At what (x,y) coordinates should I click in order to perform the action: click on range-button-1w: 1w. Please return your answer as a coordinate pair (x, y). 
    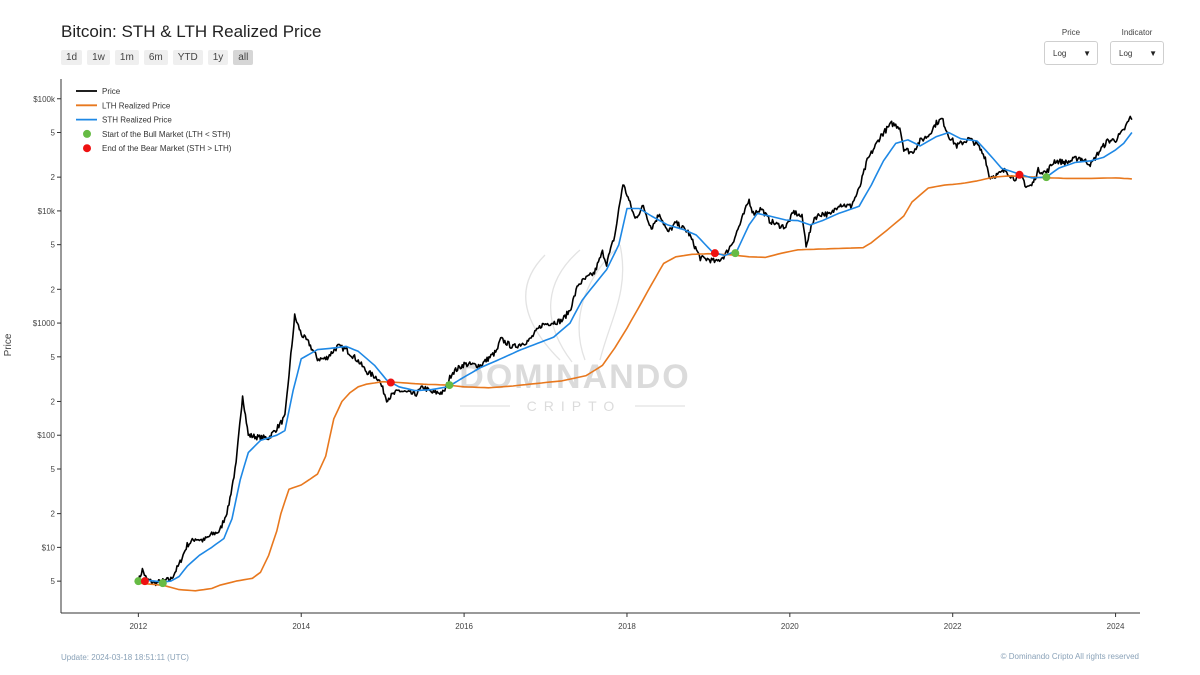
    Looking at the image, I should click on (98, 57).